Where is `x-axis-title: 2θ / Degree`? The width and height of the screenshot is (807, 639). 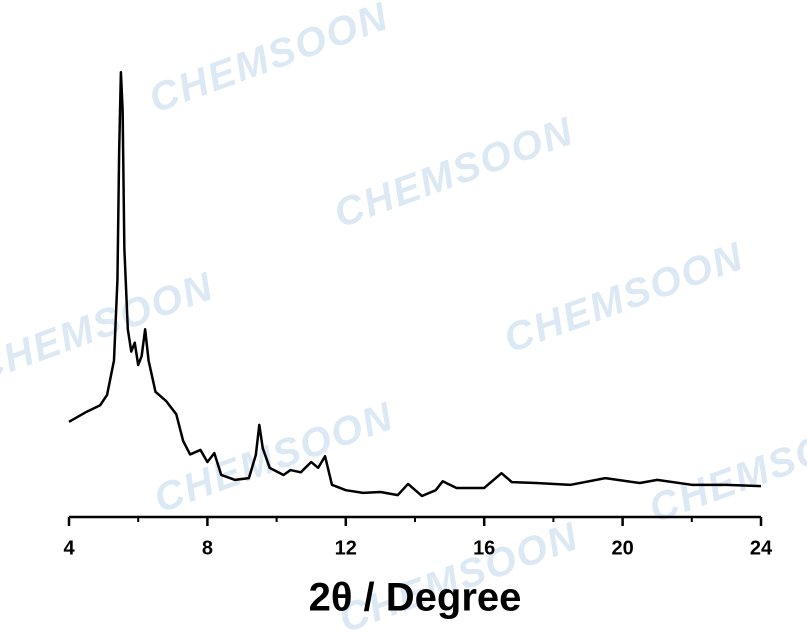
x-axis-title: 2θ / Degree is located at coordinates (415, 598).